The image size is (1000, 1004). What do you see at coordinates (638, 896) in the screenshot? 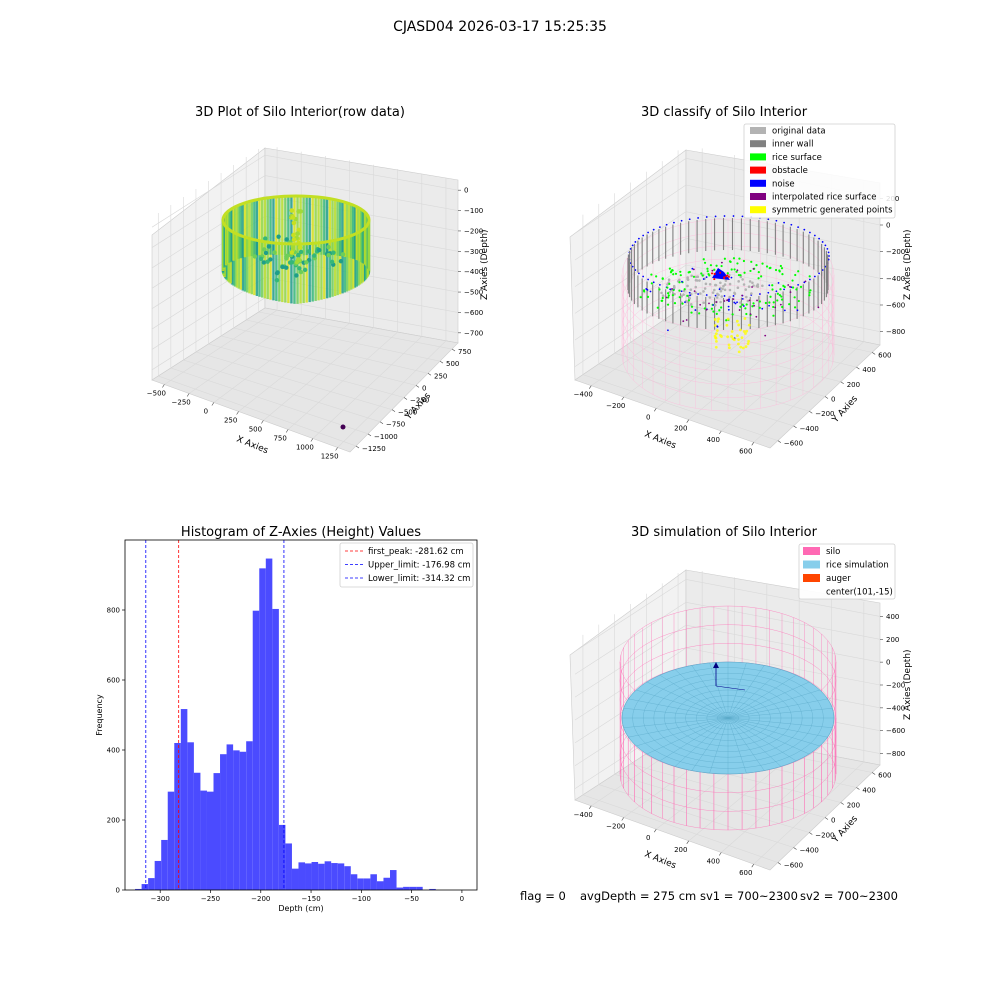
I see `status-avg-depth: avgDepth = 275 cm` at bounding box center [638, 896].